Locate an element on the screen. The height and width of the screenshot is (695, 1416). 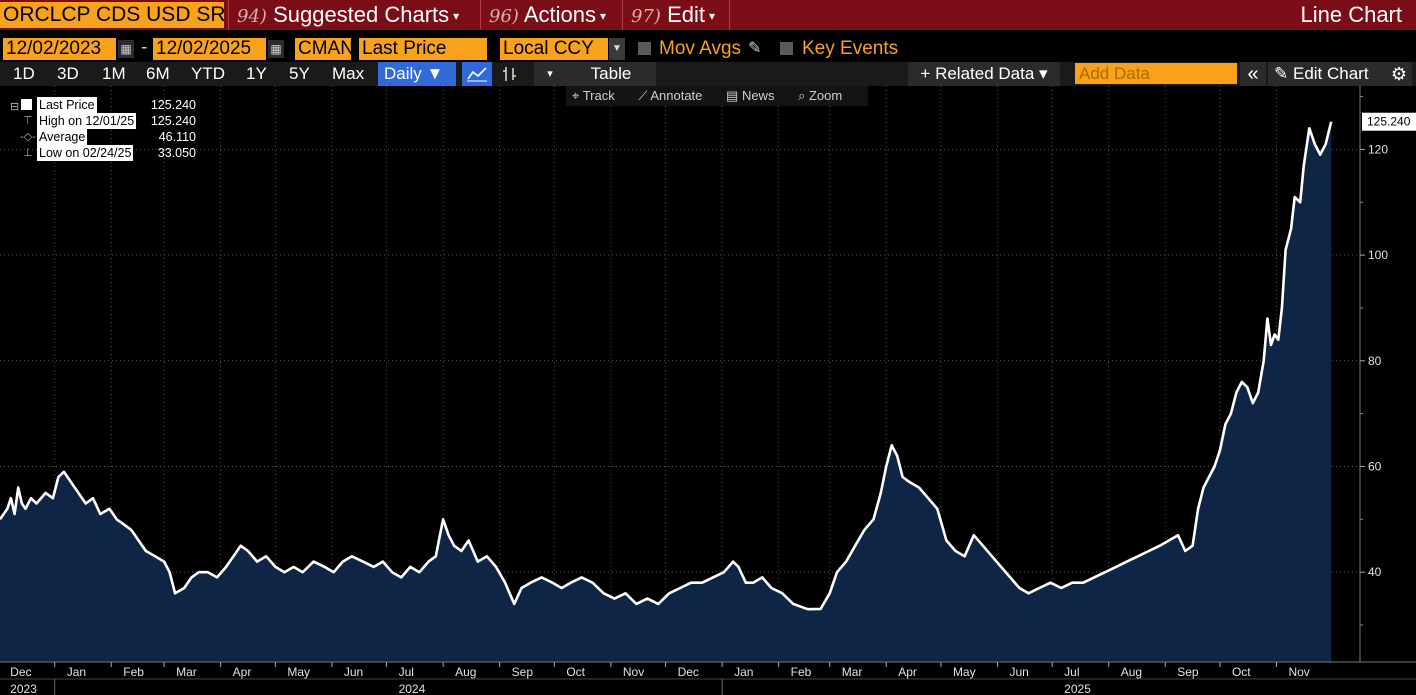
range-3d: 3D is located at coordinates (68, 73).